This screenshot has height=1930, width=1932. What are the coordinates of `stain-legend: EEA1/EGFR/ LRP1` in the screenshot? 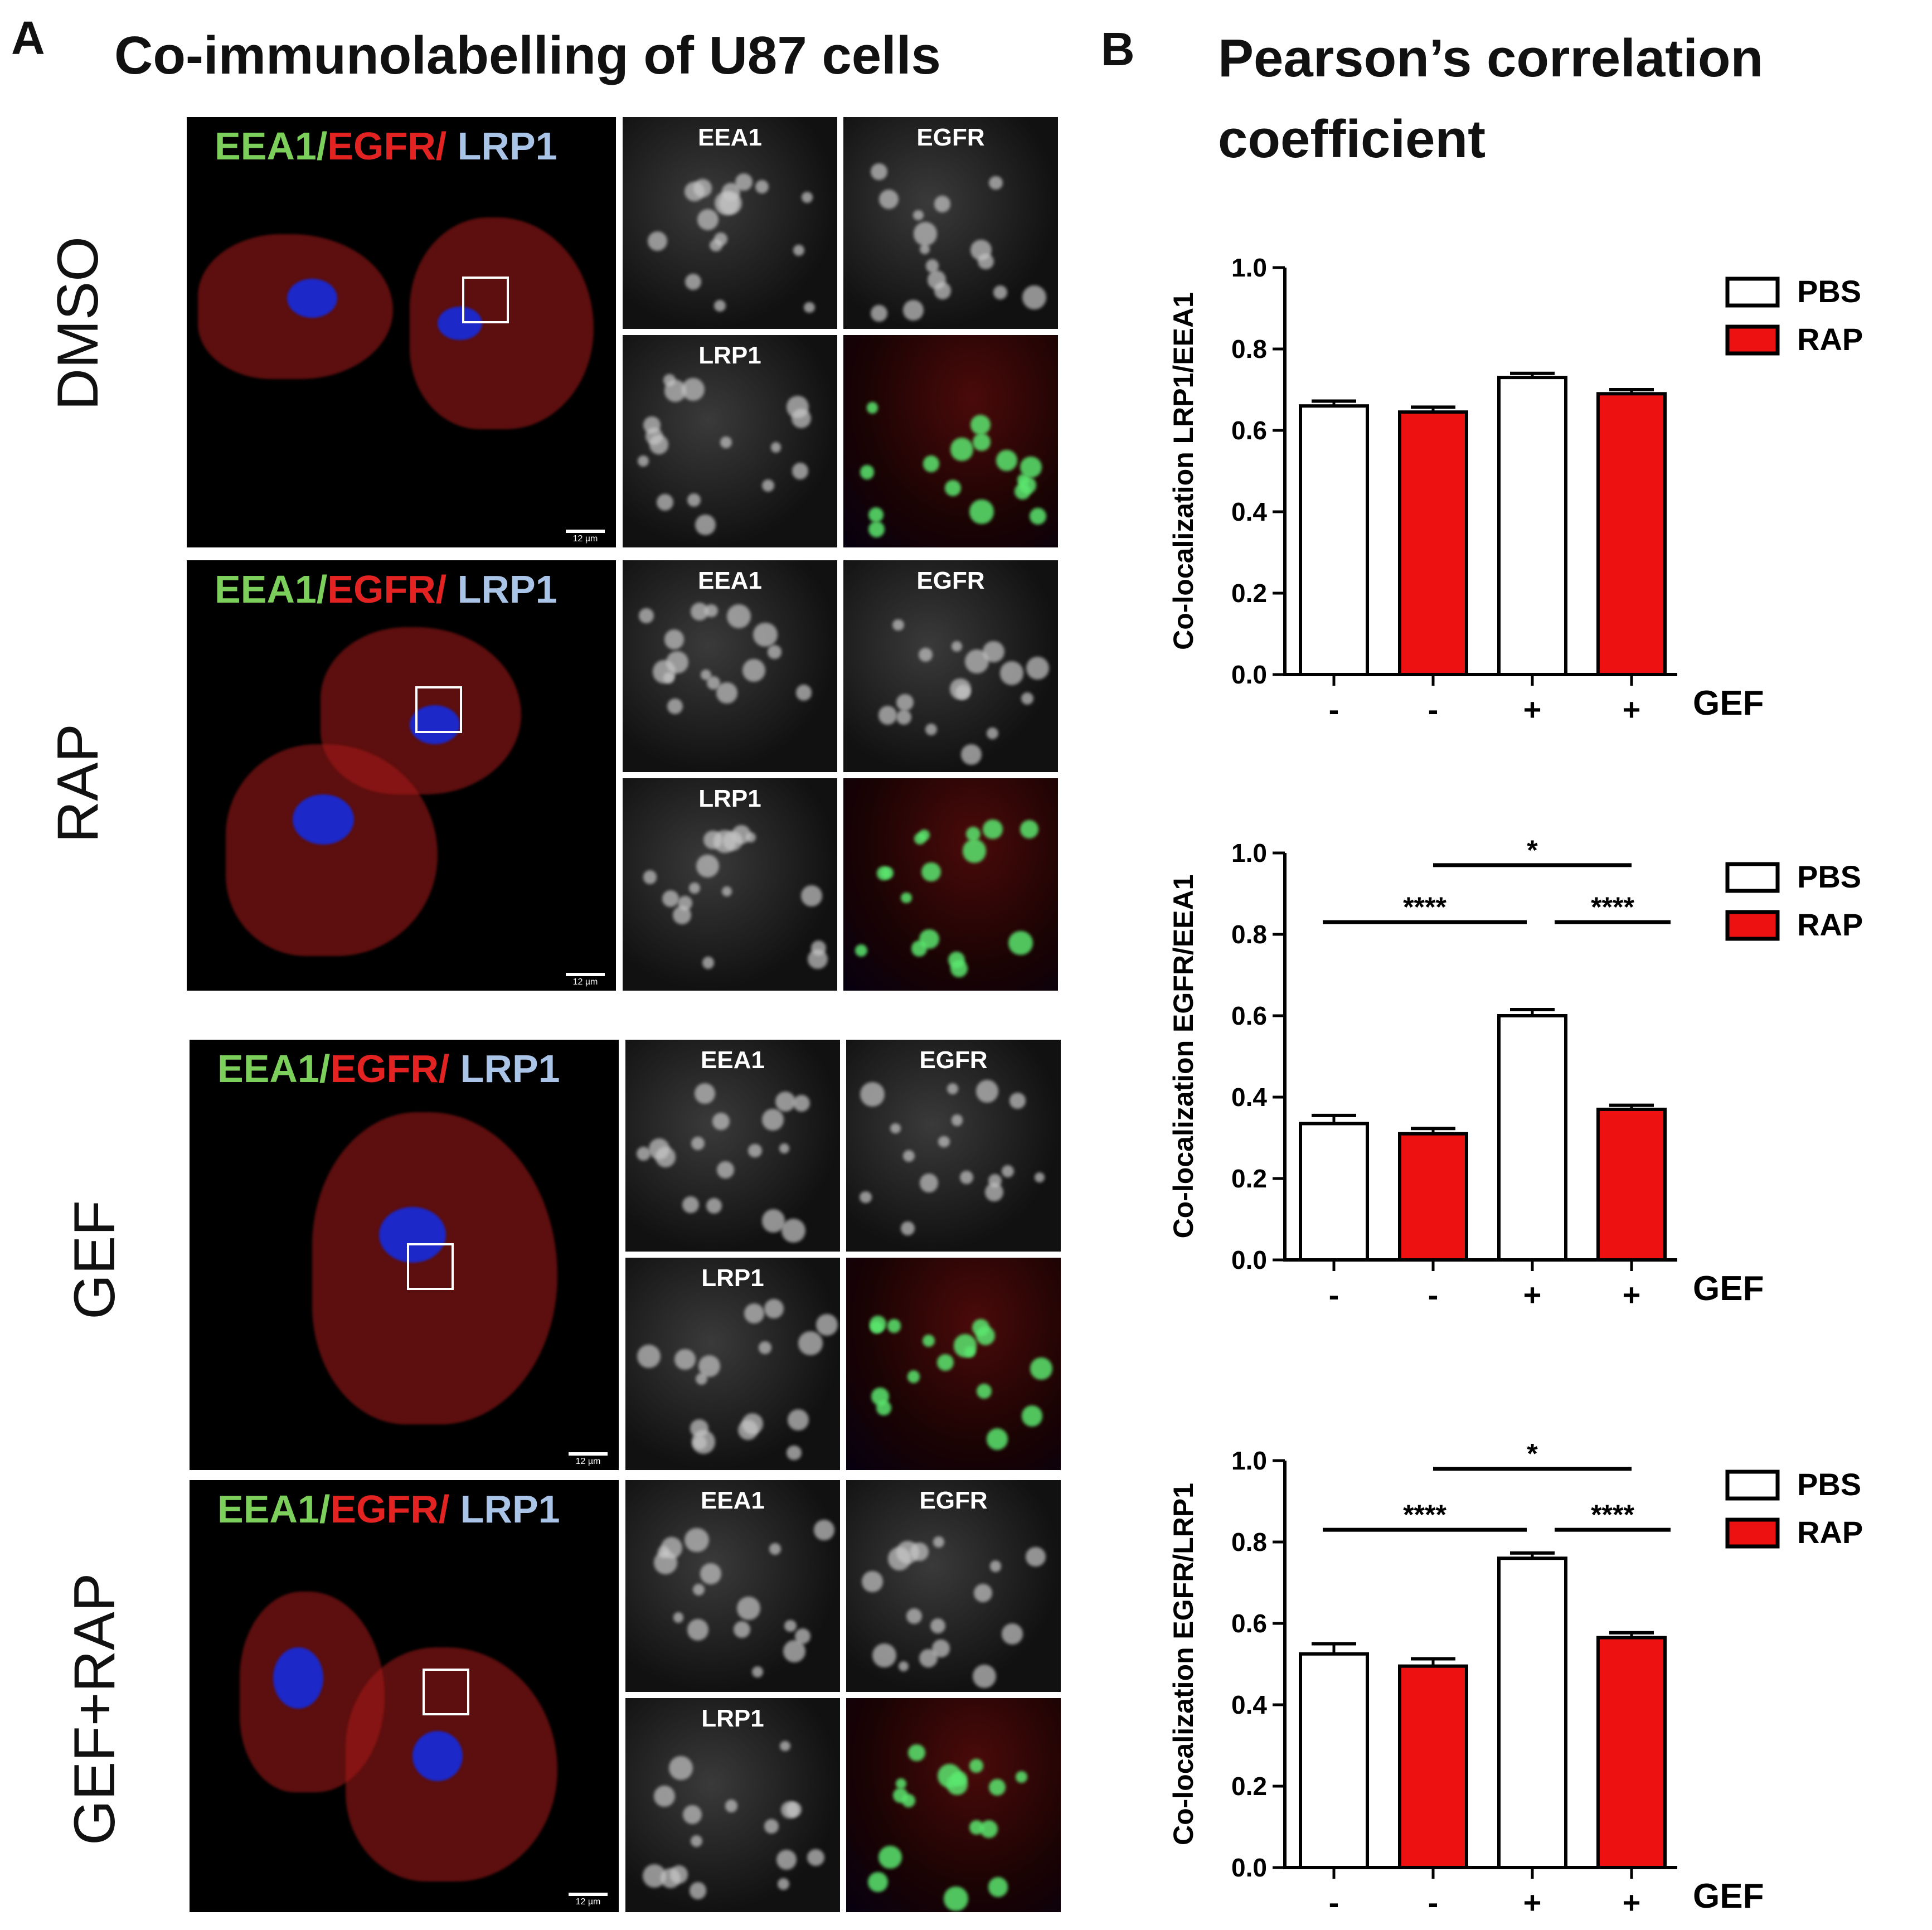 It's located at (386, 146).